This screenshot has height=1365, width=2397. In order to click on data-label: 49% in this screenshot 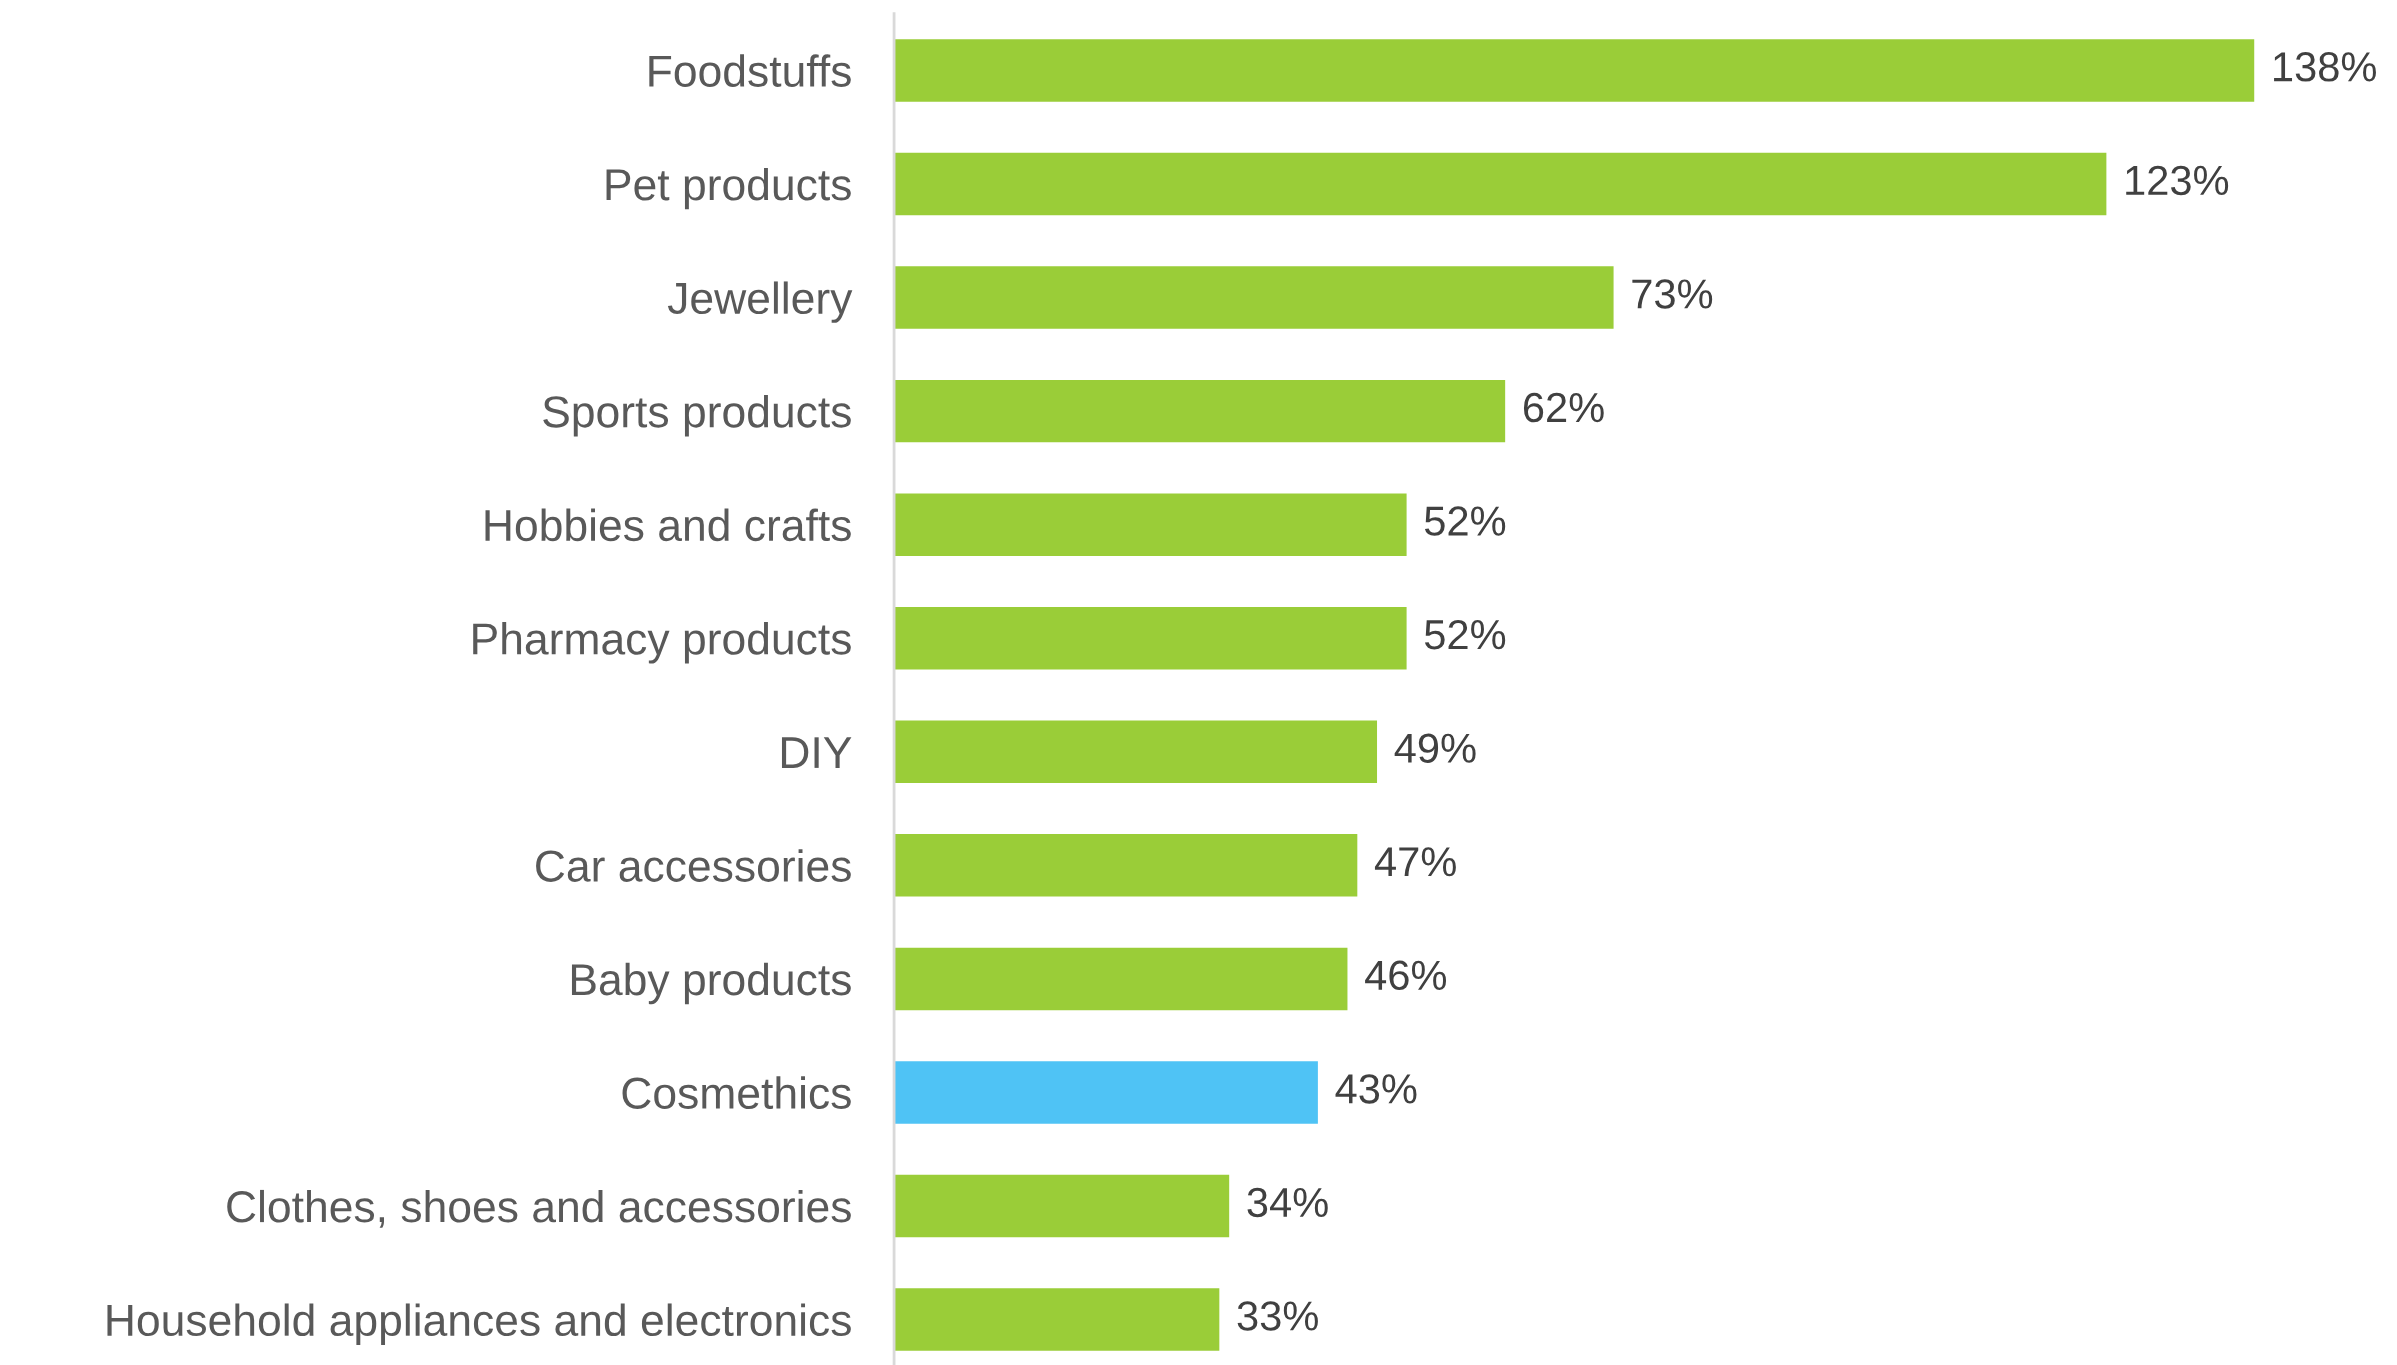, I will do `click(1435, 748)`.